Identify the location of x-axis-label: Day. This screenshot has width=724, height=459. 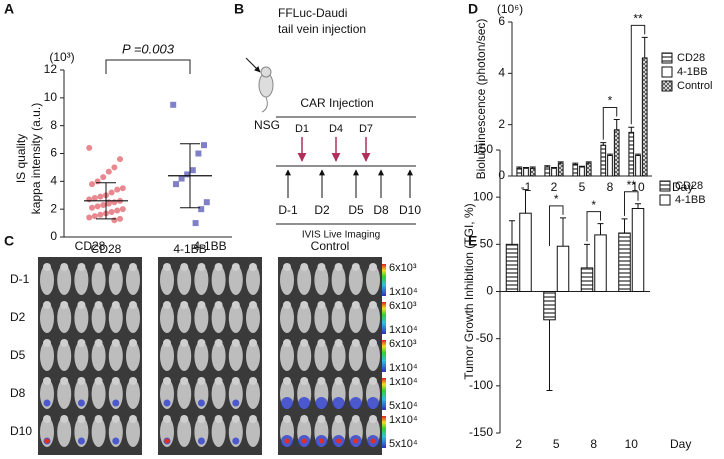
(682, 187).